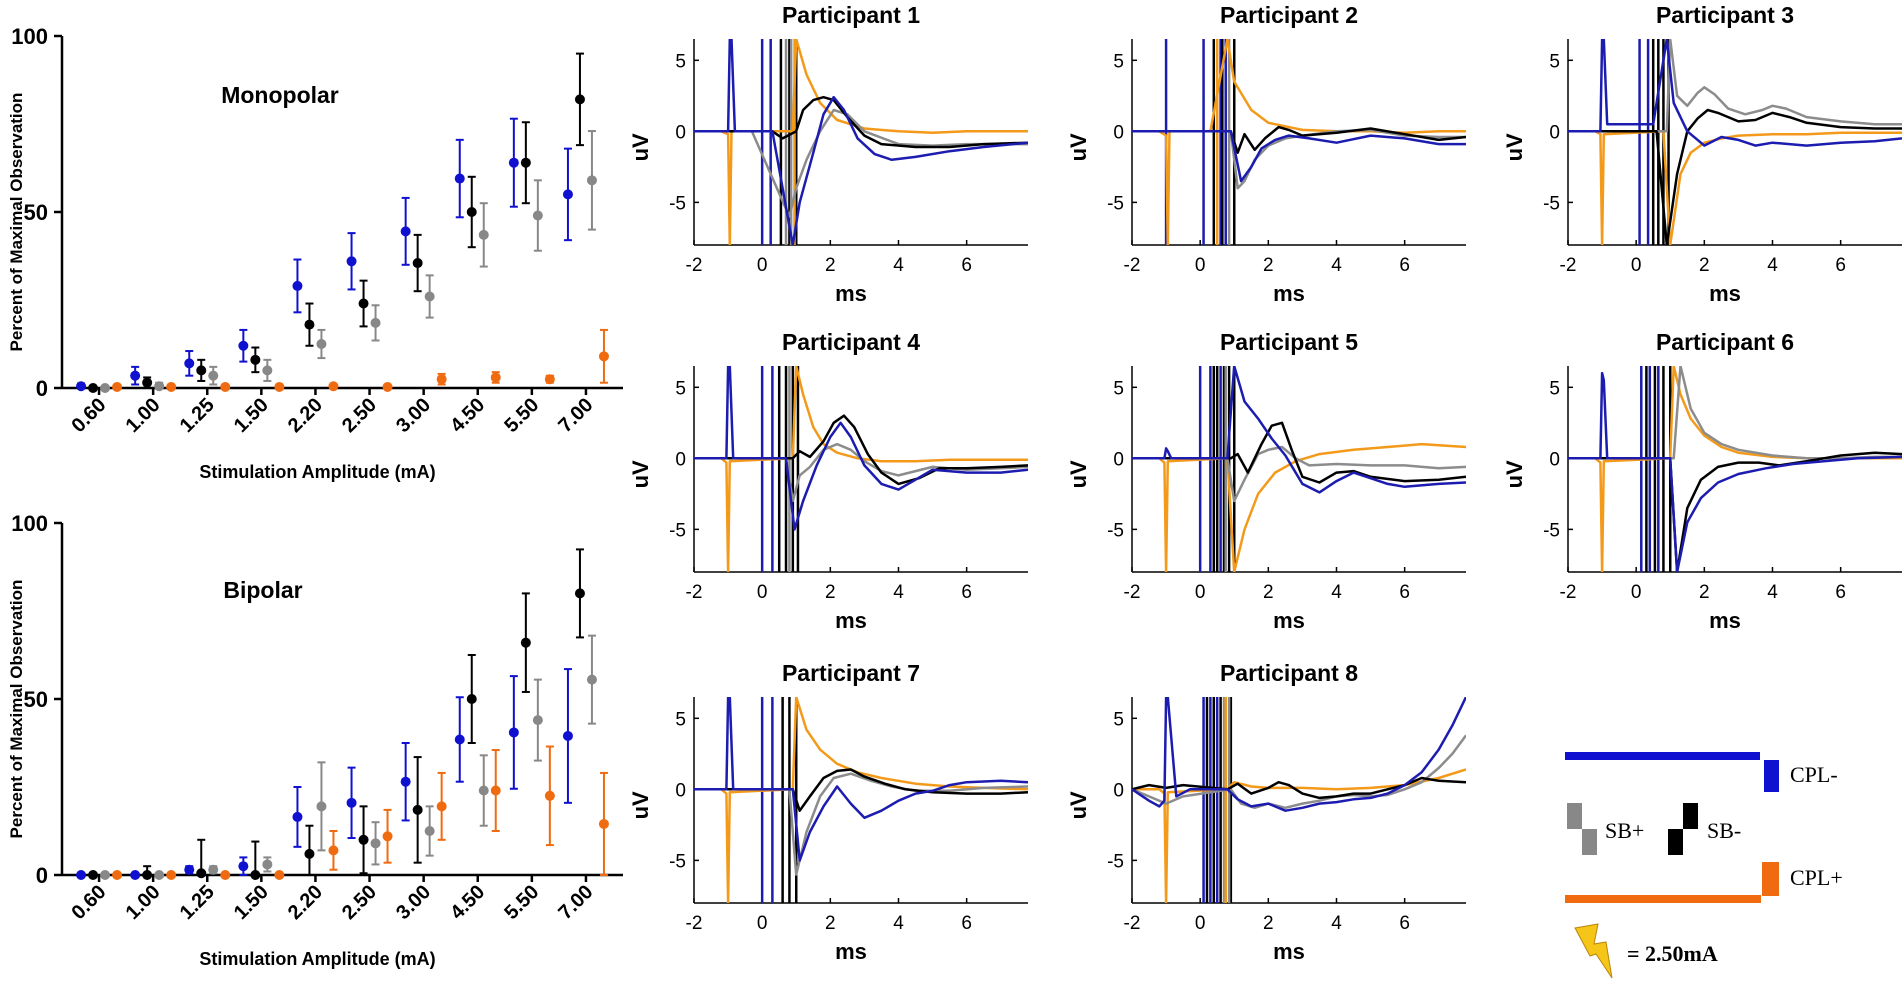 Image resolution: width=1902 pixels, height=995 pixels. What do you see at coordinates (36, 699) in the screenshot?
I see `y-tick-label: 50` at bounding box center [36, 699].